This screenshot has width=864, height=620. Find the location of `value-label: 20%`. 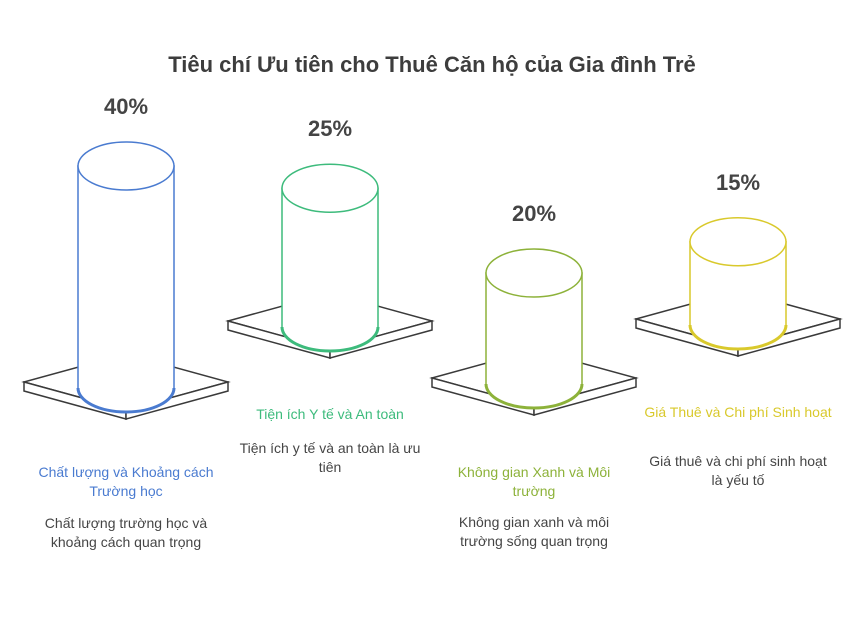

value-label: 20% is located at coordinates (534, 213).